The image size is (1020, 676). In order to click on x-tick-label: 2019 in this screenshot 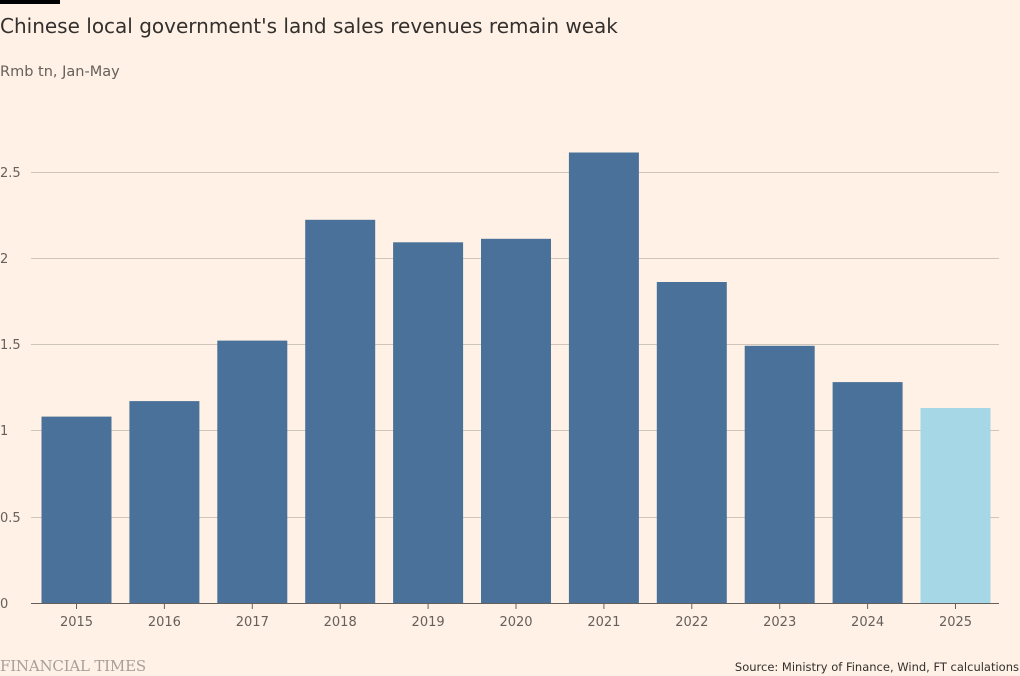, I will do `click(428, 622)`.